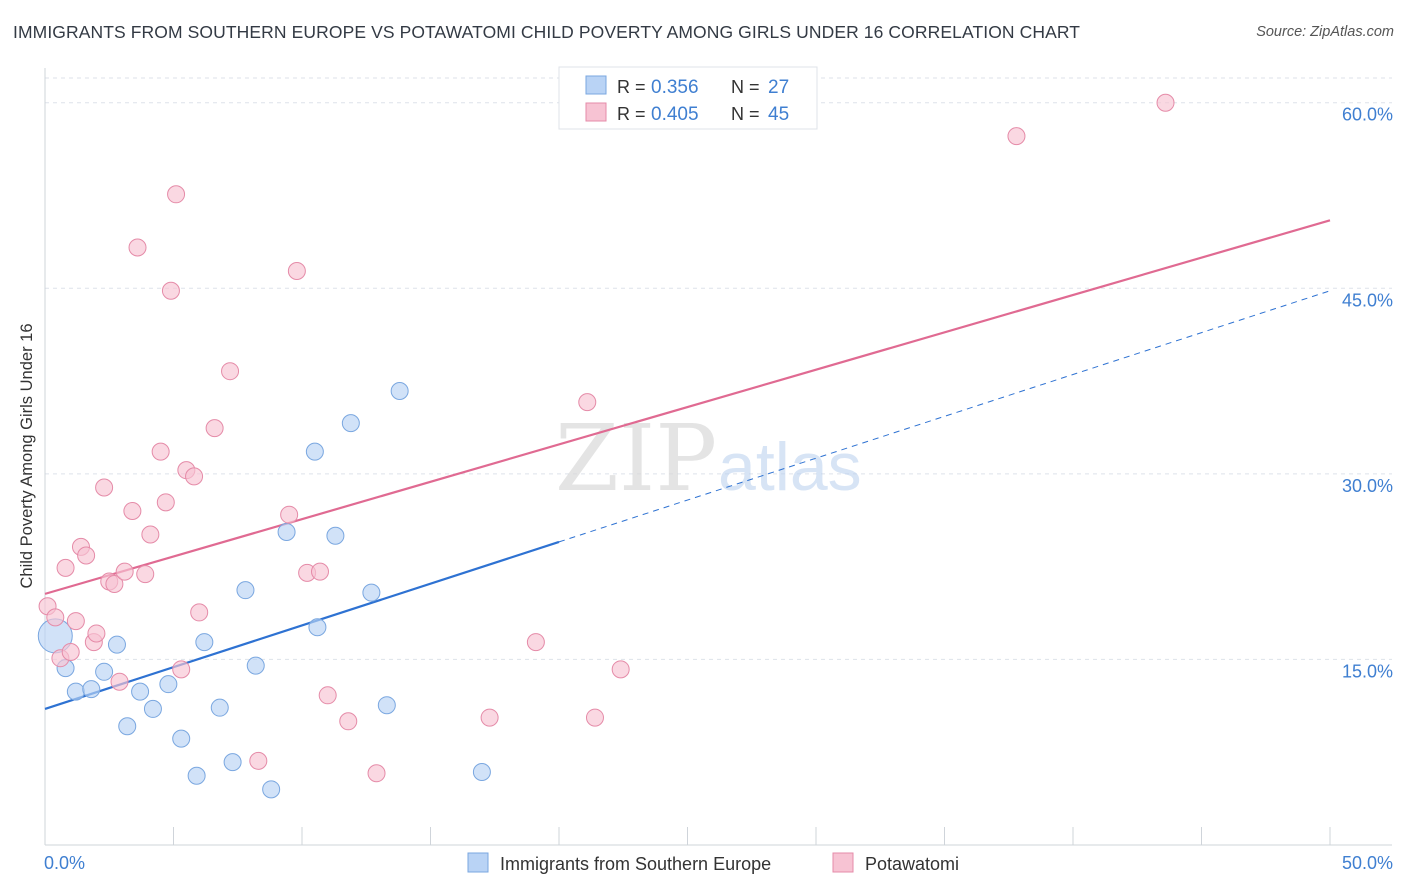 The width and height of the screenshot is (1406, 892). Describe the element at coordinates (1367, 486) in the screenshot. I see `y-tick-label: 30.0%` at that location.